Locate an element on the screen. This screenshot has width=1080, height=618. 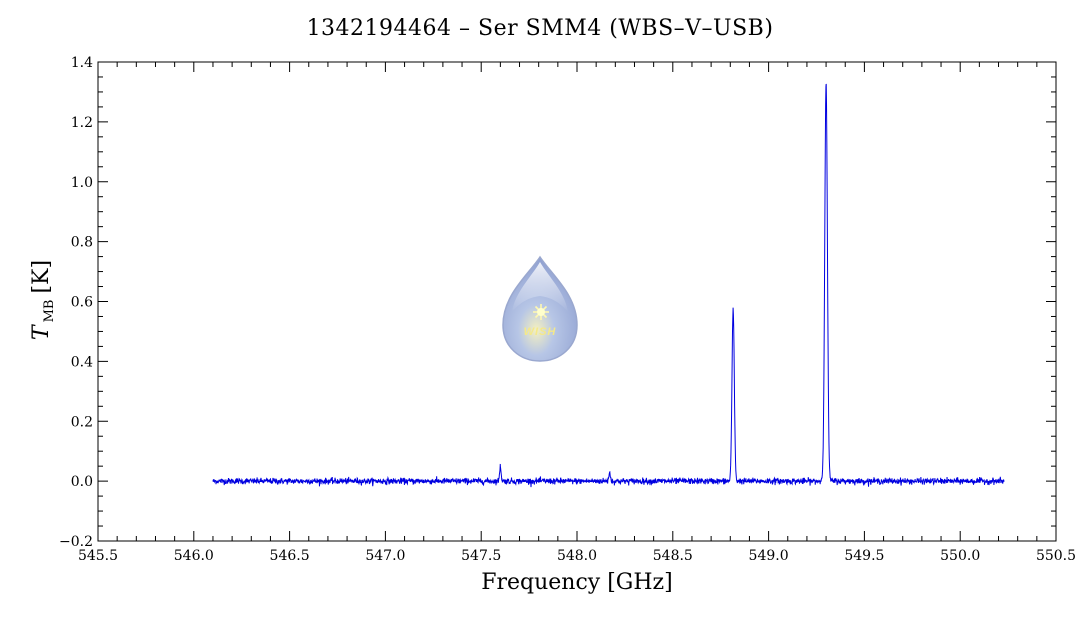
y-axis-symbol: T is located at coordinates (41, 331).